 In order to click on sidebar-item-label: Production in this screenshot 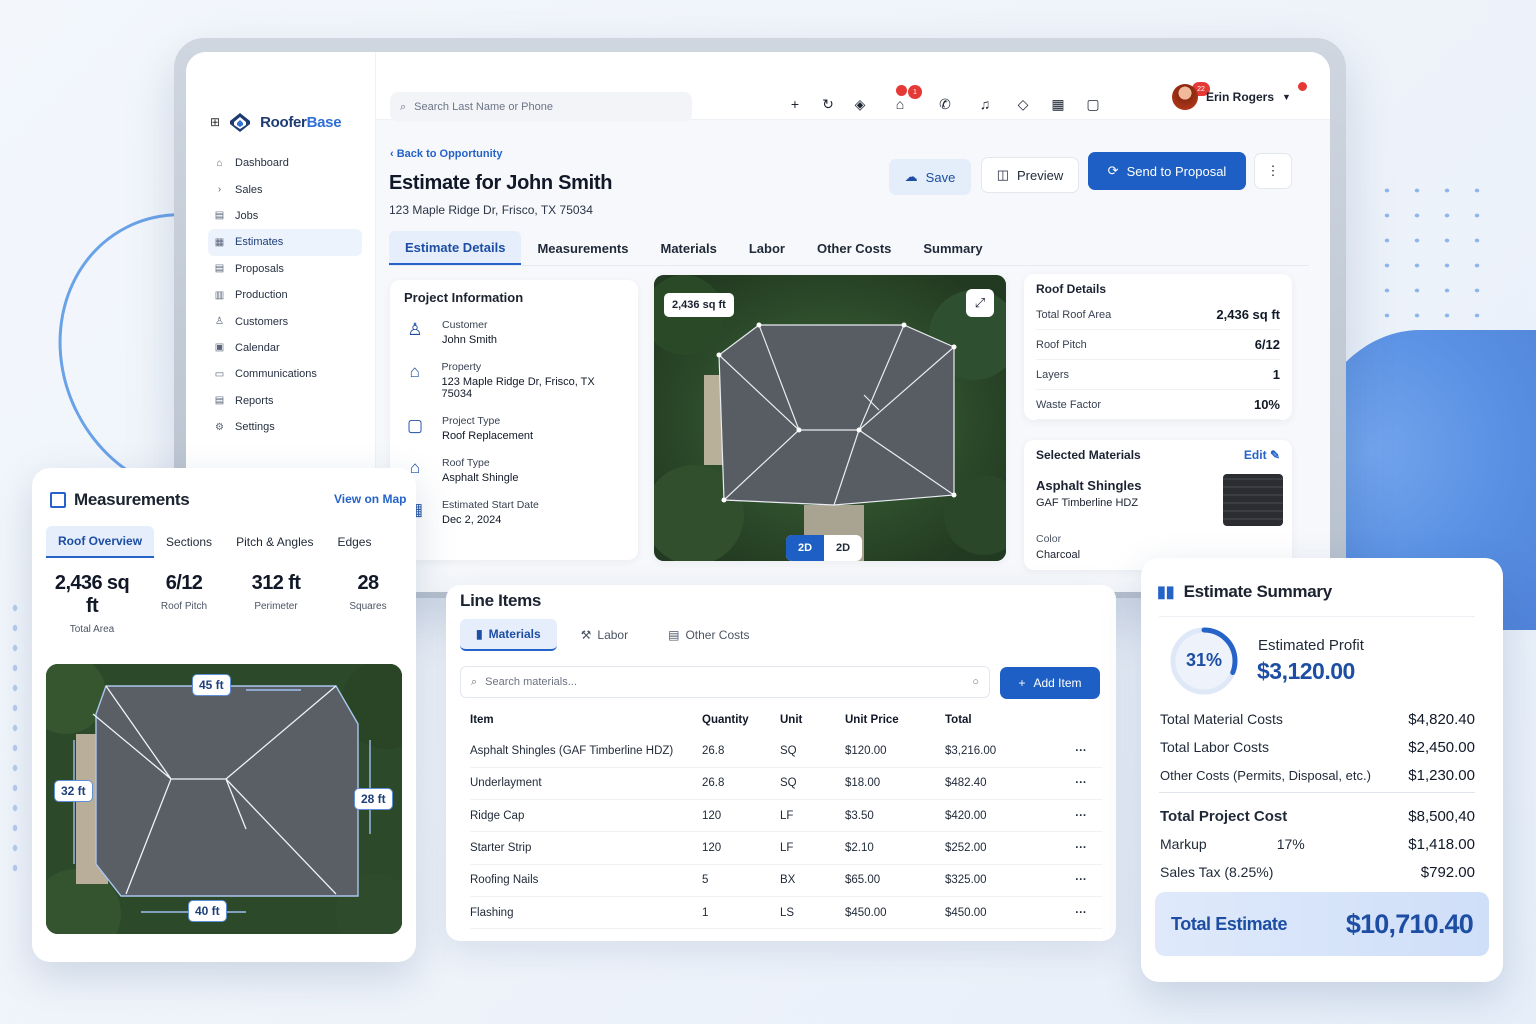, I will do `click(261, 295)`.